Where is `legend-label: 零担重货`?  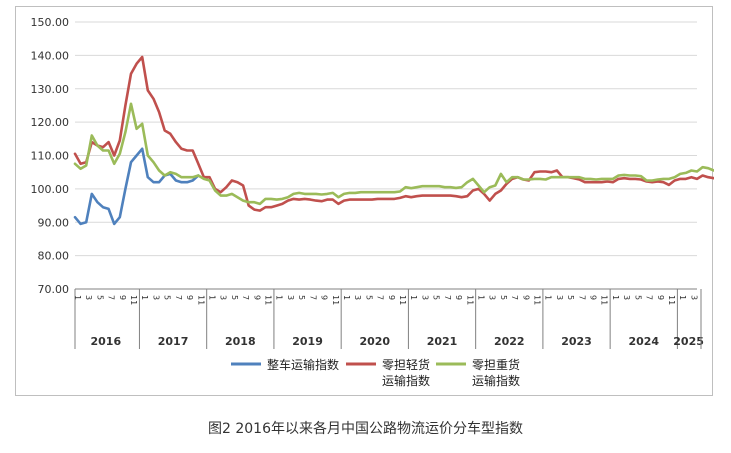 legend-label: 零担重货 is located at coordinates (496, 364).